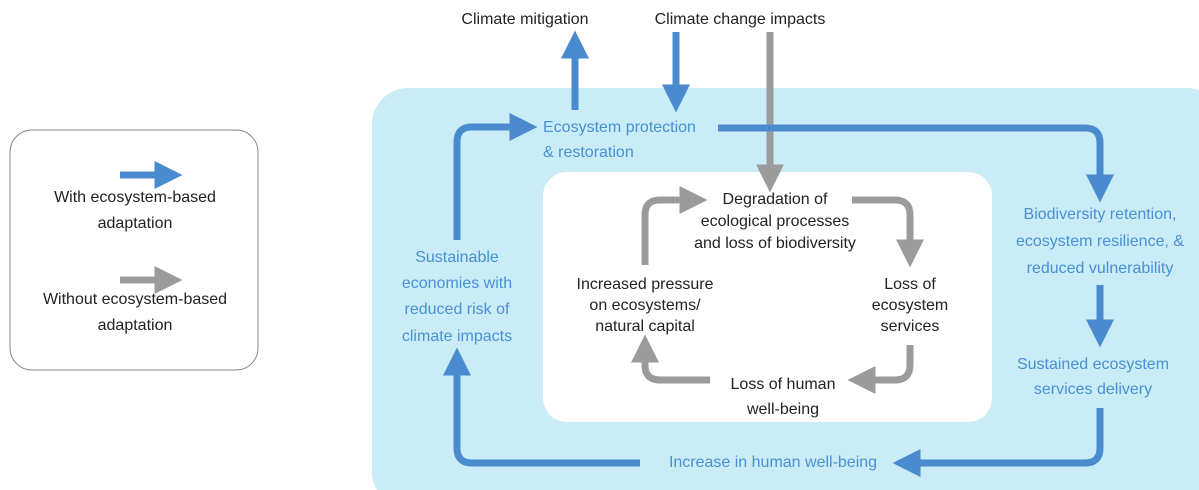  Describe the element at coordinates (783, 397) in the screenshot. I see `node-label: Loss of human well-being` at that location.